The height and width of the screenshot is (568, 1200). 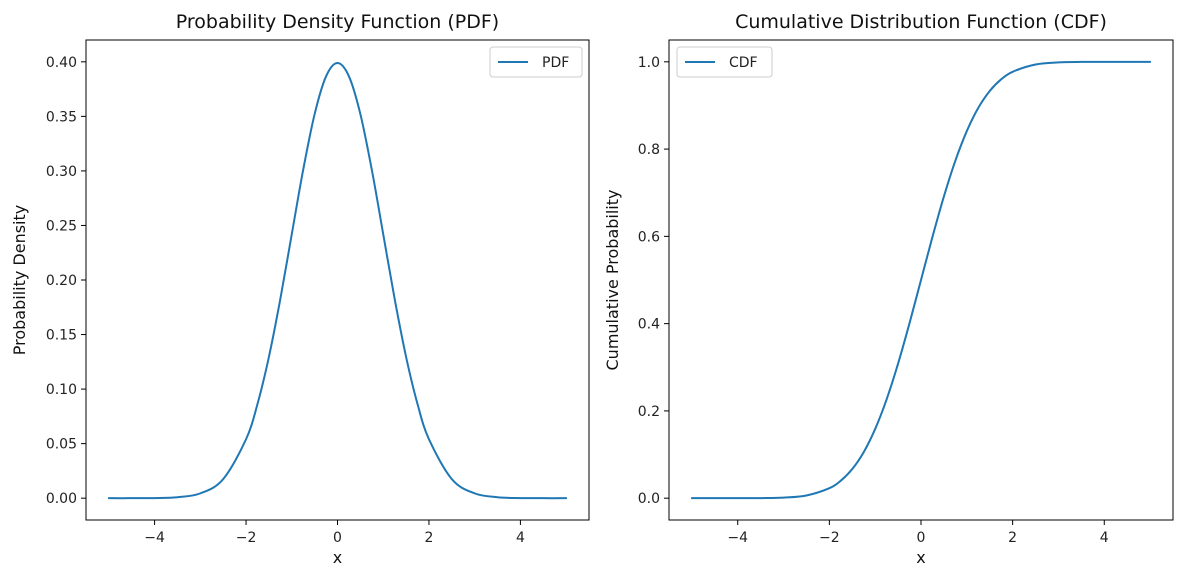 What do you see at coordinates (649, 63) in the screenshot?
I see `cdf-y-tick-label: 1.0` at bounding box center [649, 63].